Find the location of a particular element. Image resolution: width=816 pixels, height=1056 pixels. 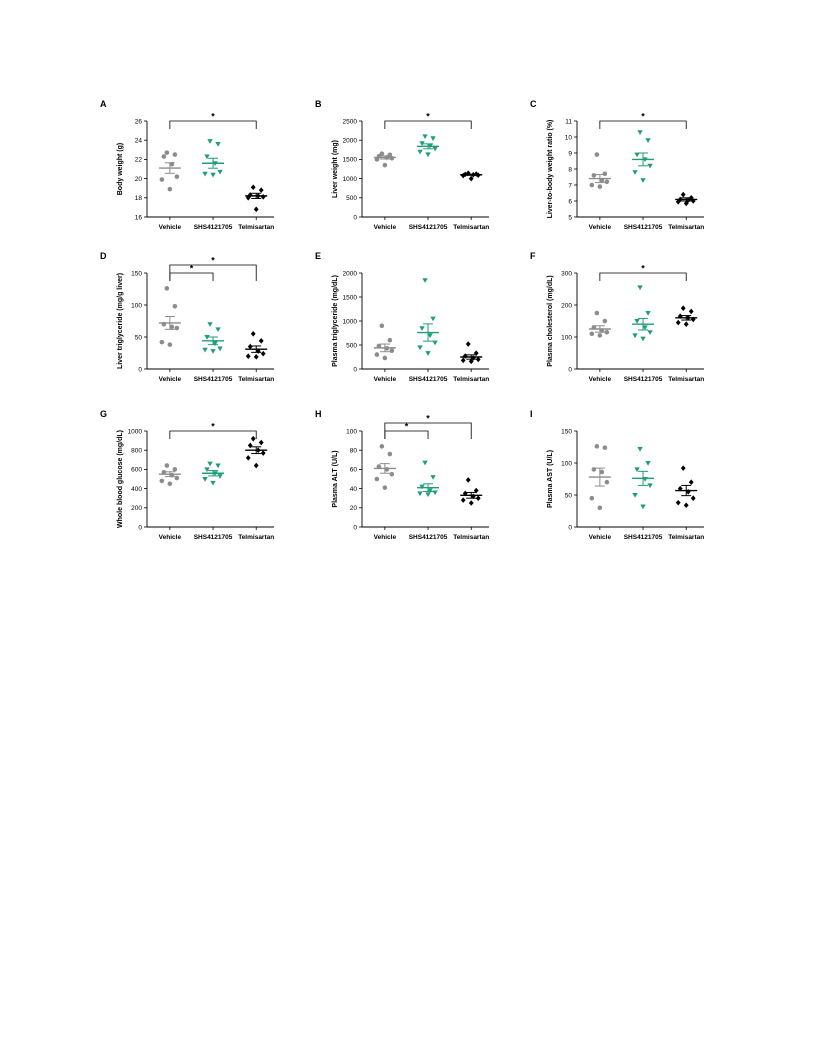

x-tick-label: Telmisartan is located at coordinates (256, 227).